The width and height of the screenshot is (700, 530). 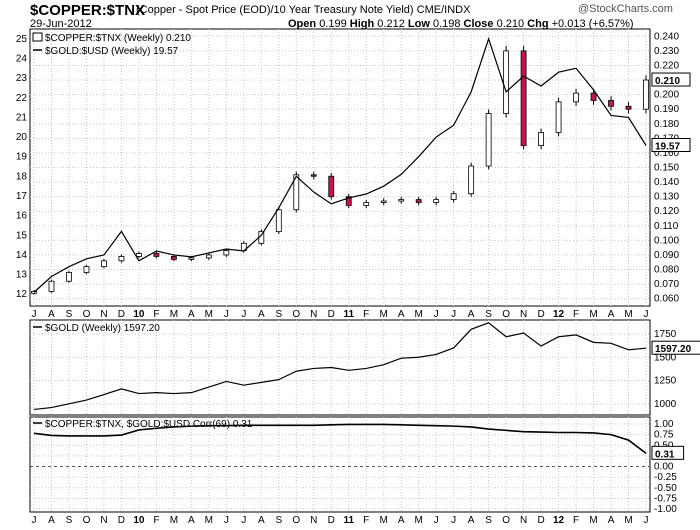 I want to click on x-tick-label: 10, so click(x=139, y=520).